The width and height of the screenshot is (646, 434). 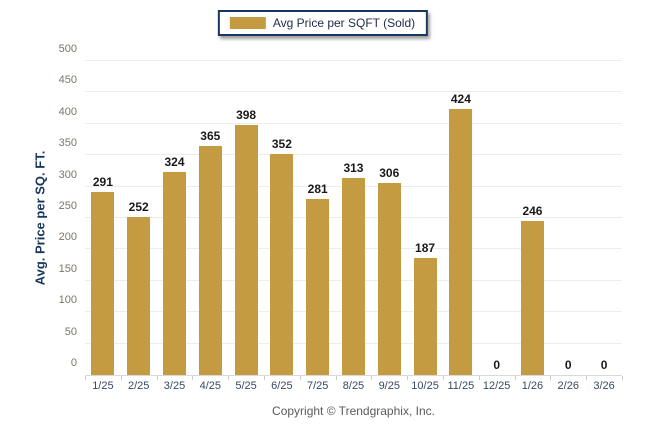 I want to click on y-axis-tick-label: 100, so click(x=67, y=300).